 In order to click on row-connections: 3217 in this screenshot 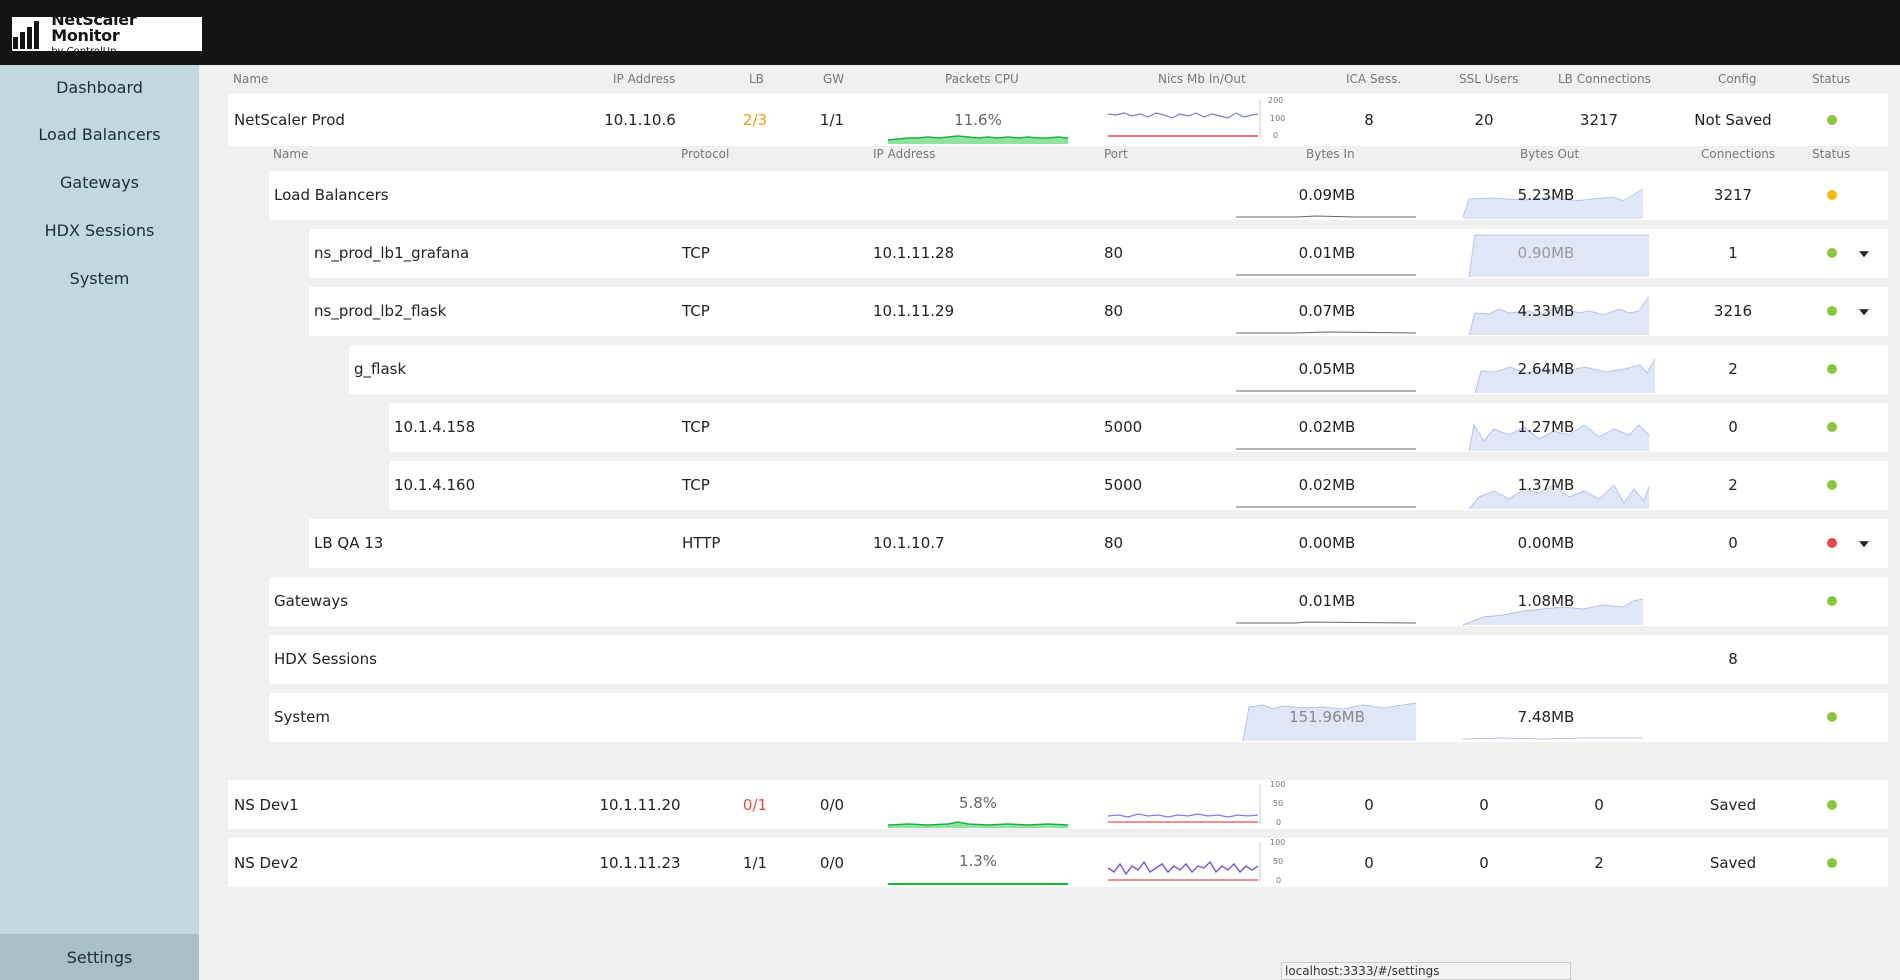, I will do `click(1733, 195)`.